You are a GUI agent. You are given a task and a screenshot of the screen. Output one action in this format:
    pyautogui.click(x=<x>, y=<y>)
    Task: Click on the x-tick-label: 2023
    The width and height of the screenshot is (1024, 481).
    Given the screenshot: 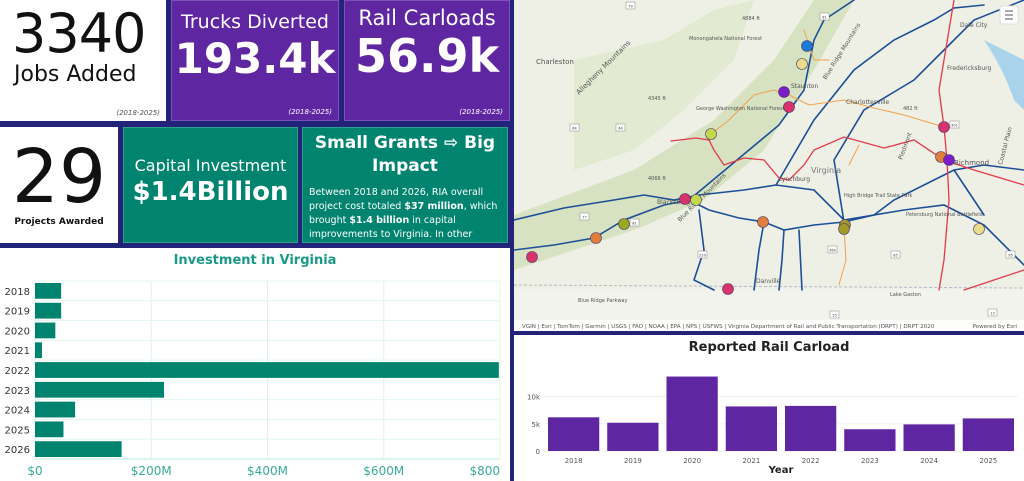 What is the action you would take?
    pyautogui.click(x=870, y=461)
    